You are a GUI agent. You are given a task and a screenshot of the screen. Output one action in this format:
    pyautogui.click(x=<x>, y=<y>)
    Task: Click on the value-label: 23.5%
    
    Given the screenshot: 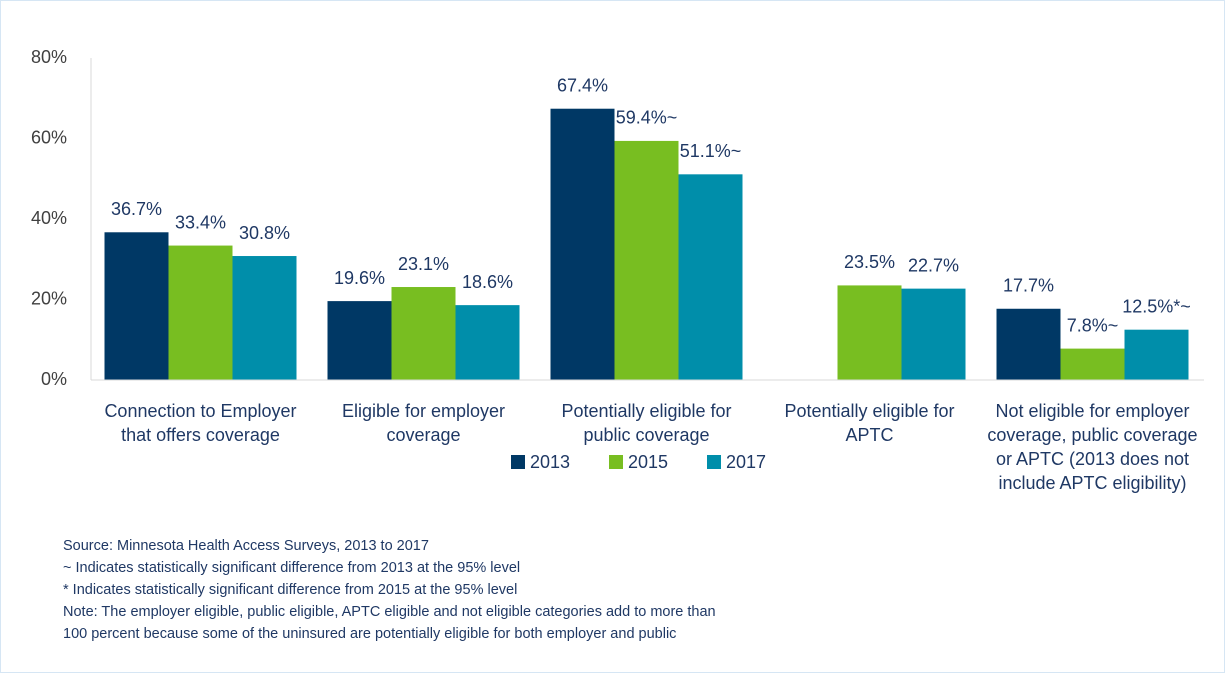 What is the action you would take?
    pyautogui.click(x=869, y=262)
    